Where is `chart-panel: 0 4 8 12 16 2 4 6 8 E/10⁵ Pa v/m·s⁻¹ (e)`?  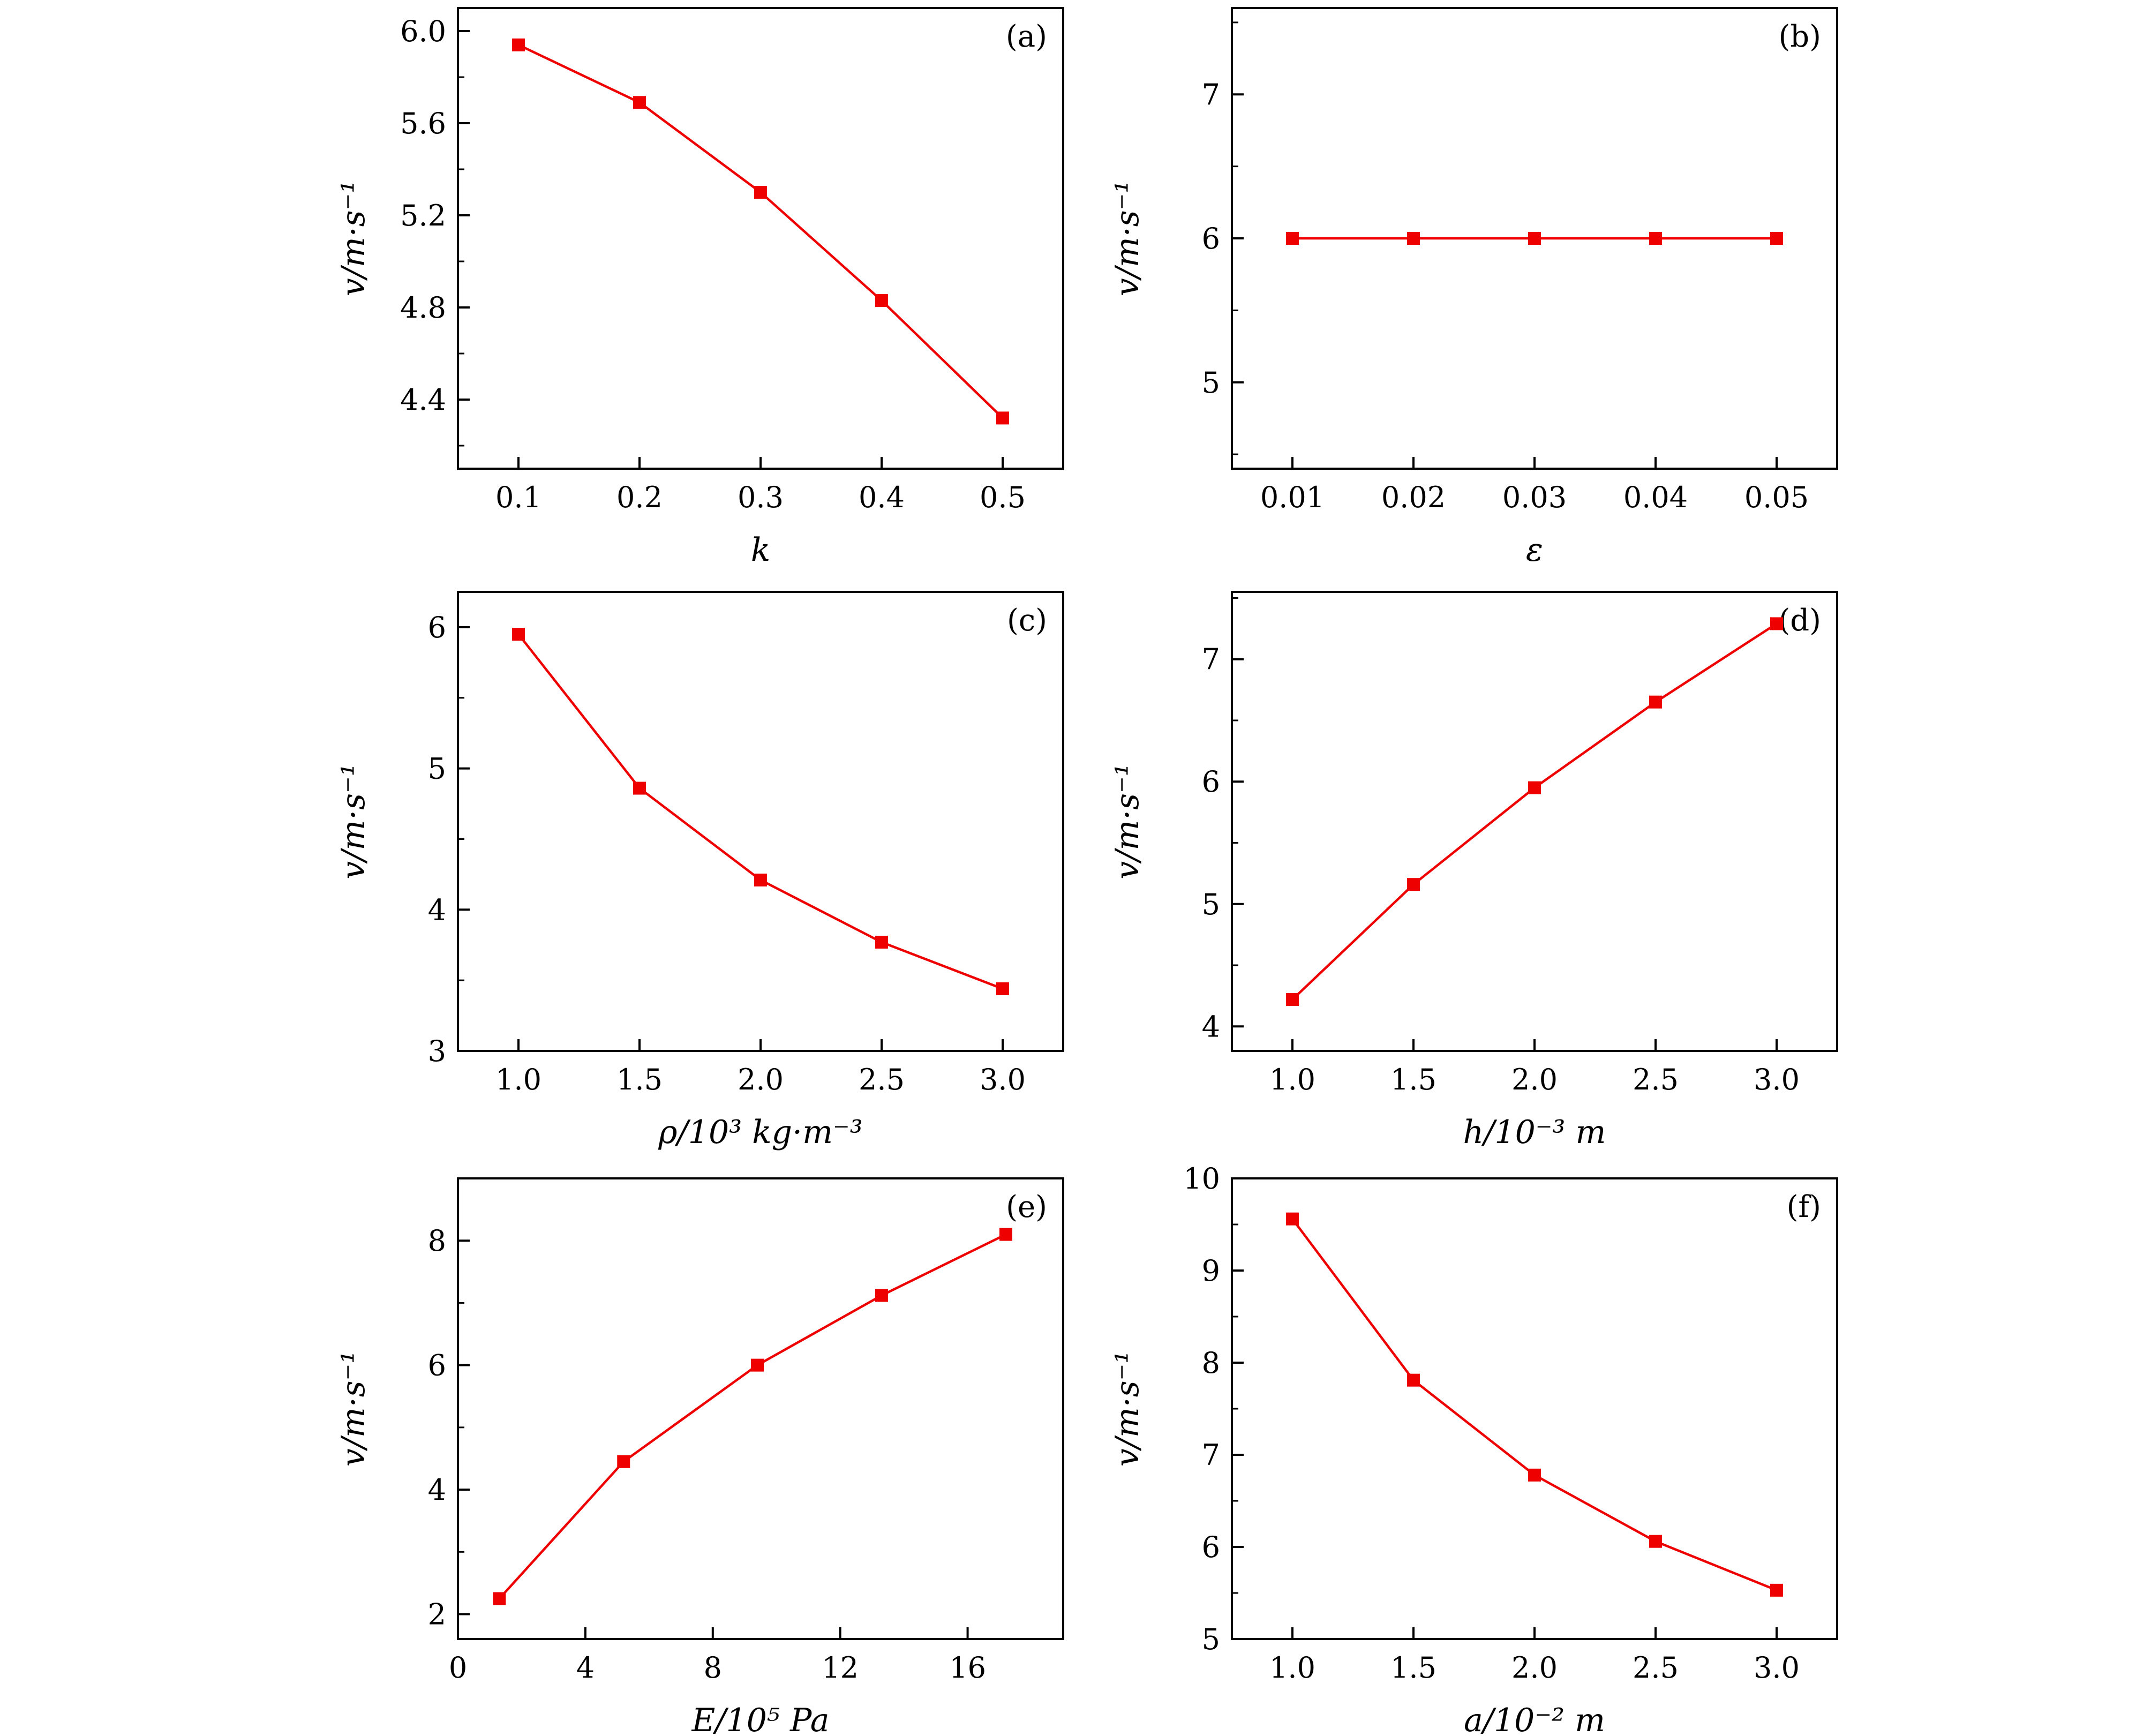
chart-panel: 0 4 8 12 16 2 4 6 8 E/10⁵ Pa v/m·s⁻¹ (e) is located at coordinates (699, 1456).